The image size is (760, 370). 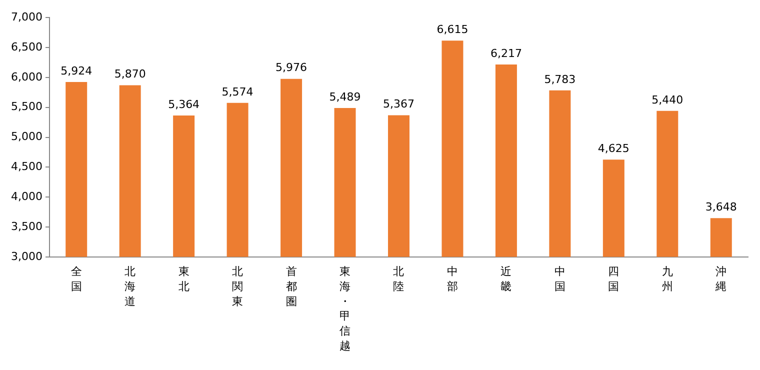 What do you see at coordinates (26, 107) in the screenshot?
I see `y-tick-label: 5,500` at bounding box center [26, 107].